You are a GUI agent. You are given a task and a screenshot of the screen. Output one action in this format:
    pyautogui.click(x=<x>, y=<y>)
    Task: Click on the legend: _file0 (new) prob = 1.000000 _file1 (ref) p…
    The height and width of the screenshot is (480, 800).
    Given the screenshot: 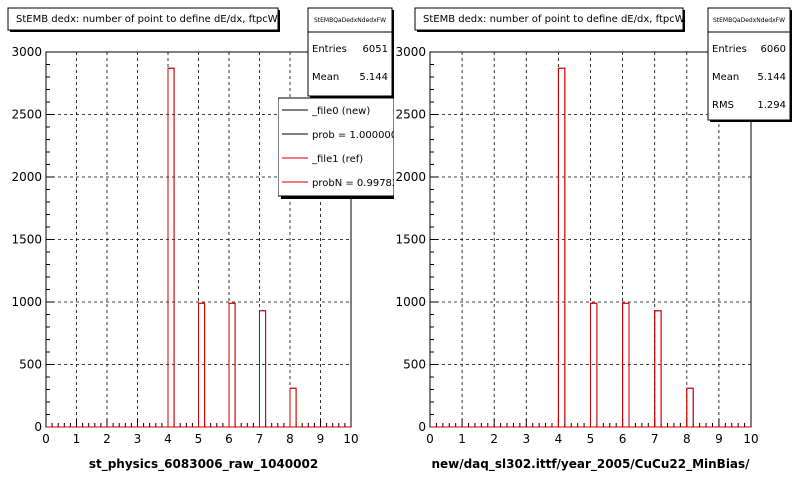 What is the action you would take?
    pyautogui.click(x=341, y=148)
    